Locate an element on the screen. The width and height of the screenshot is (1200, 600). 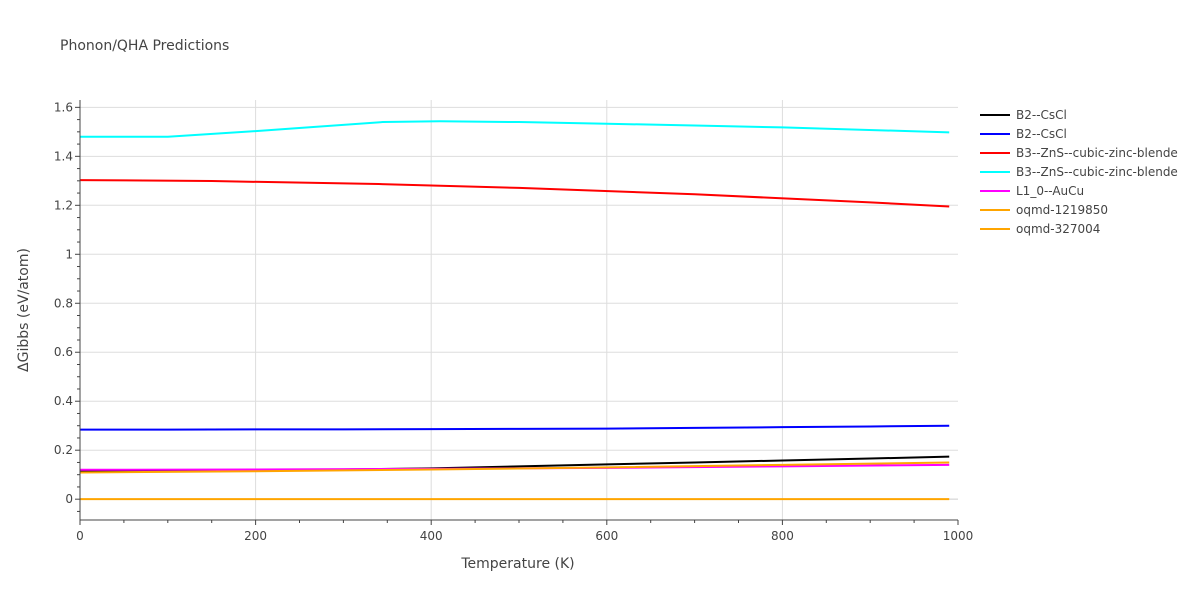
y-tick-label: 0.2 is located at coordinates (63, 450).